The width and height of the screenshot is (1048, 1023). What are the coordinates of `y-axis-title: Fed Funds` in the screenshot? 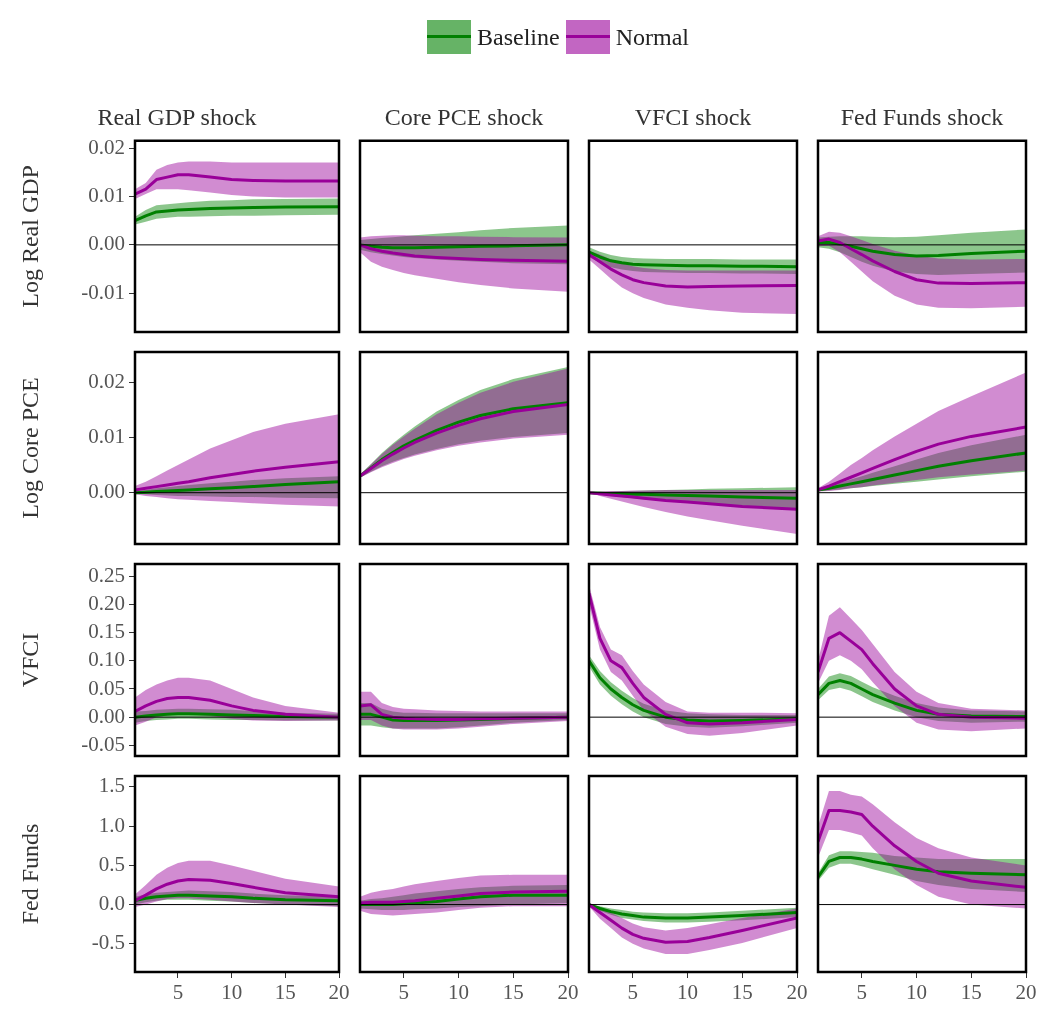 It's located at (29, 874).